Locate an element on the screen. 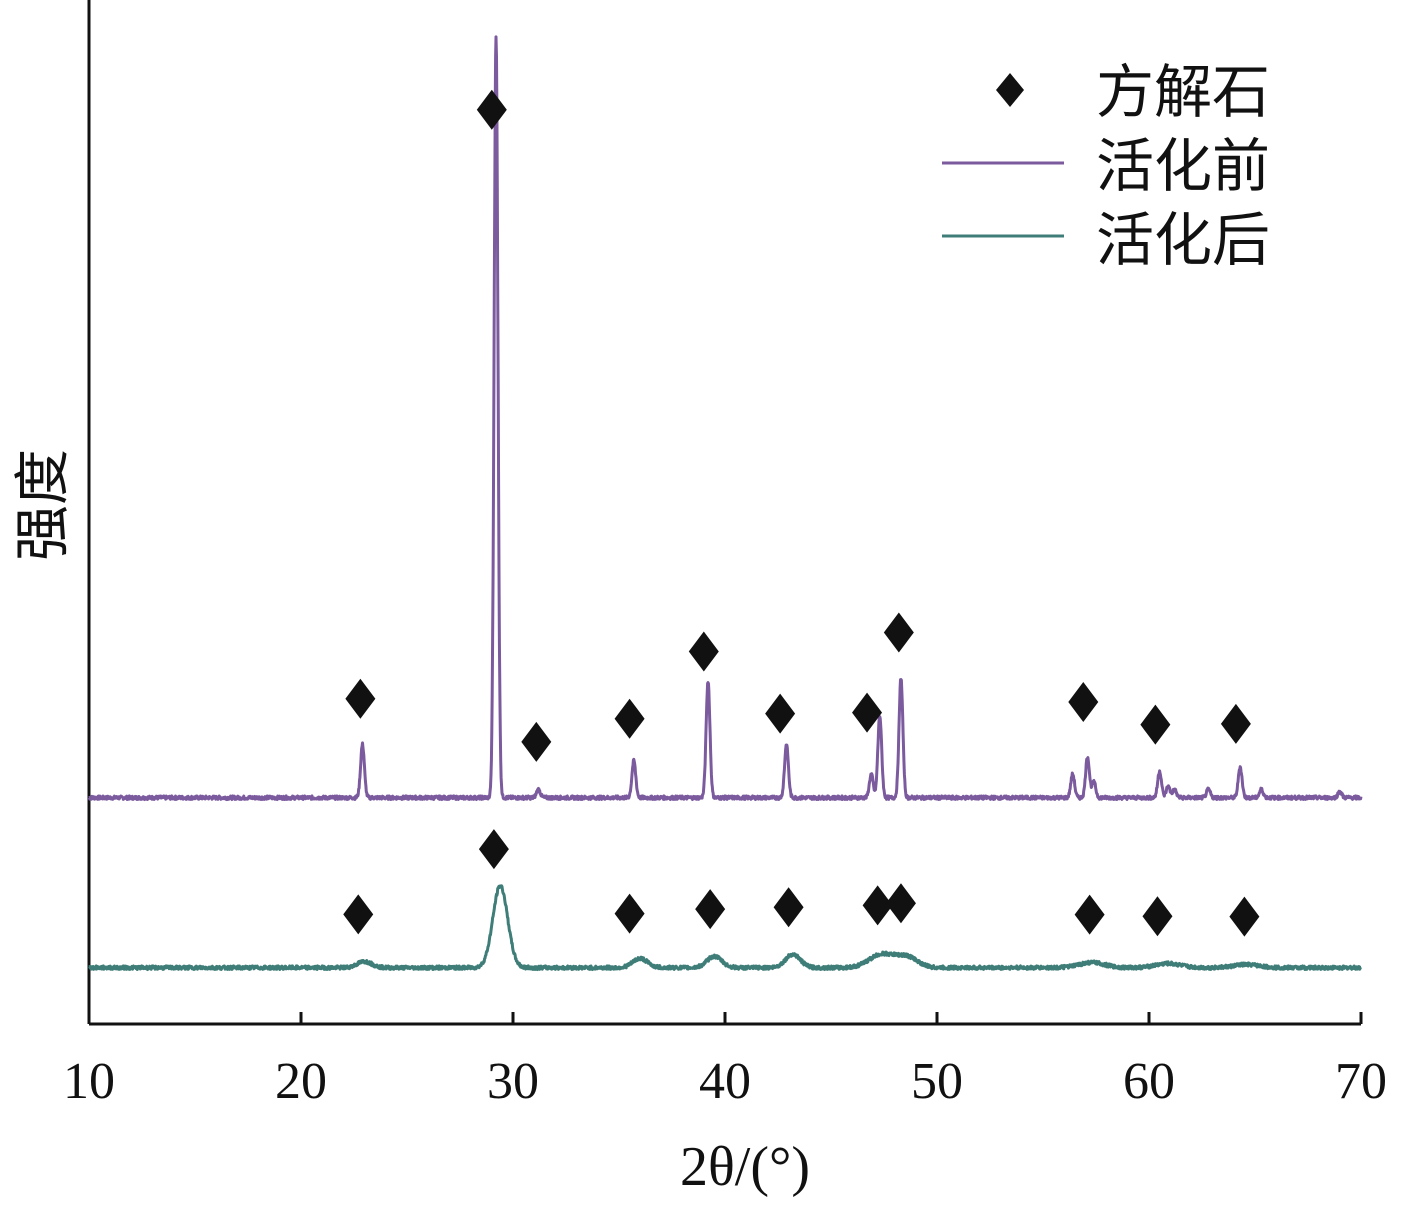 The width and height of the screenshot is (1402, 1206). x-axis-ticks: 10 20 30 40 50 60 70 is located at coordinates (725, 1061).